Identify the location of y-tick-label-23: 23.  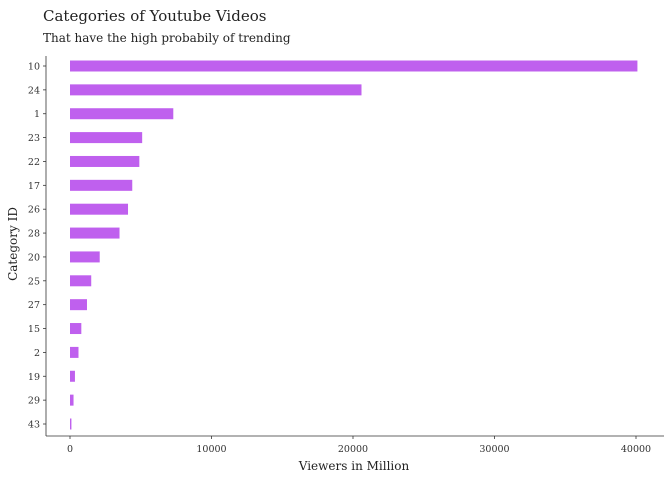
(34, 138).